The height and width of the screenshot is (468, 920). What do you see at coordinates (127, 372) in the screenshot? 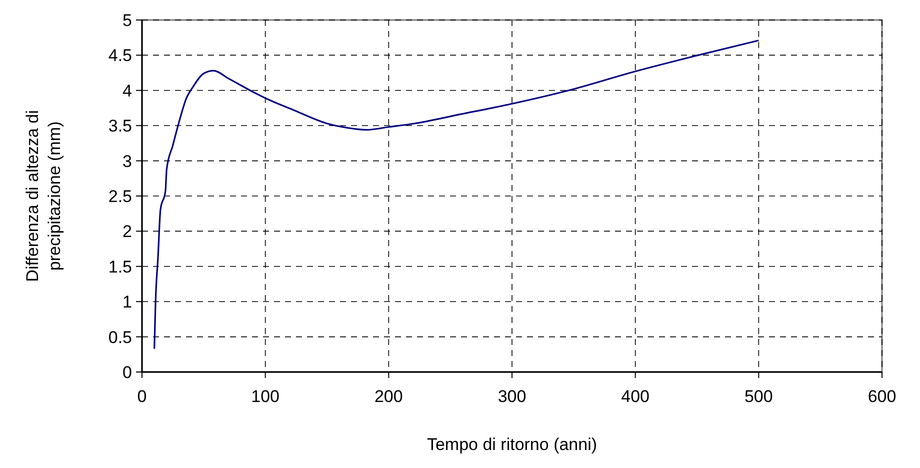
I see `y-tick-label: 0` at bounding box center [127, 372].